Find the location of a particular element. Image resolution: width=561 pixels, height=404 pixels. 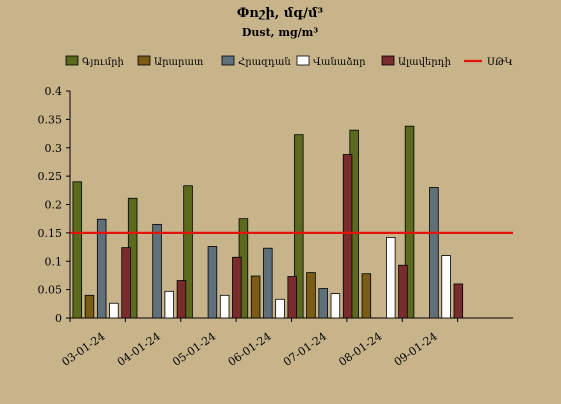

y-tick-label: 0 is located at coordinates (58, 318).